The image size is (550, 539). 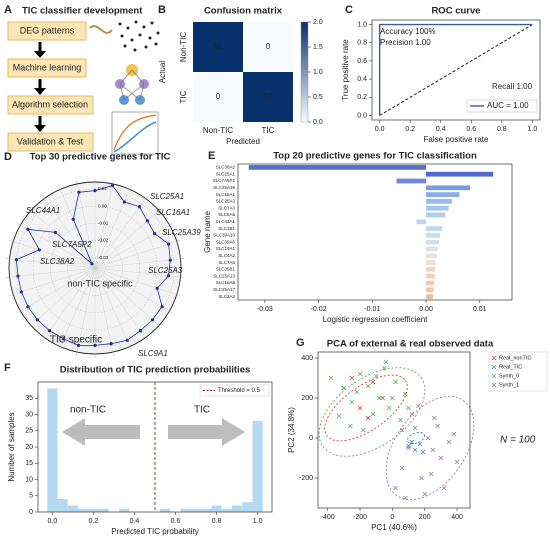 I want to click on y-tick-label: 35, so click(x=29, y=398).